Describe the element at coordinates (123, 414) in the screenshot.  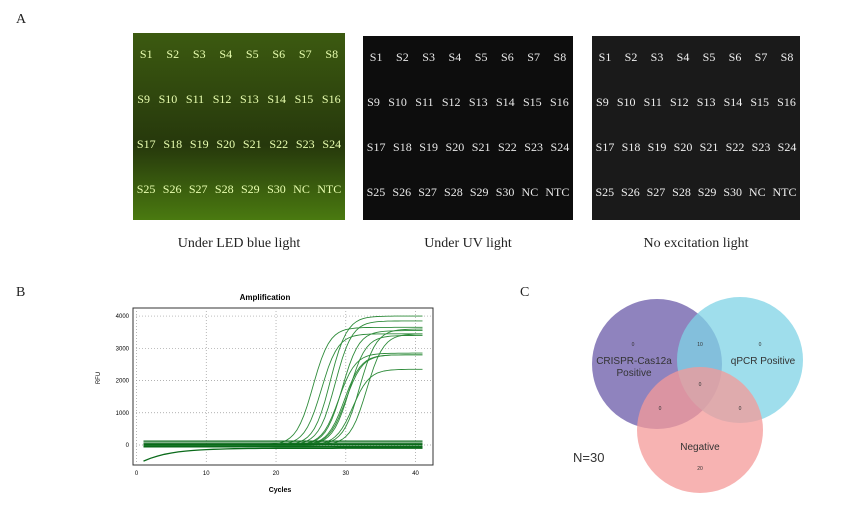
I see `y-tick-label: 1000` at that location.